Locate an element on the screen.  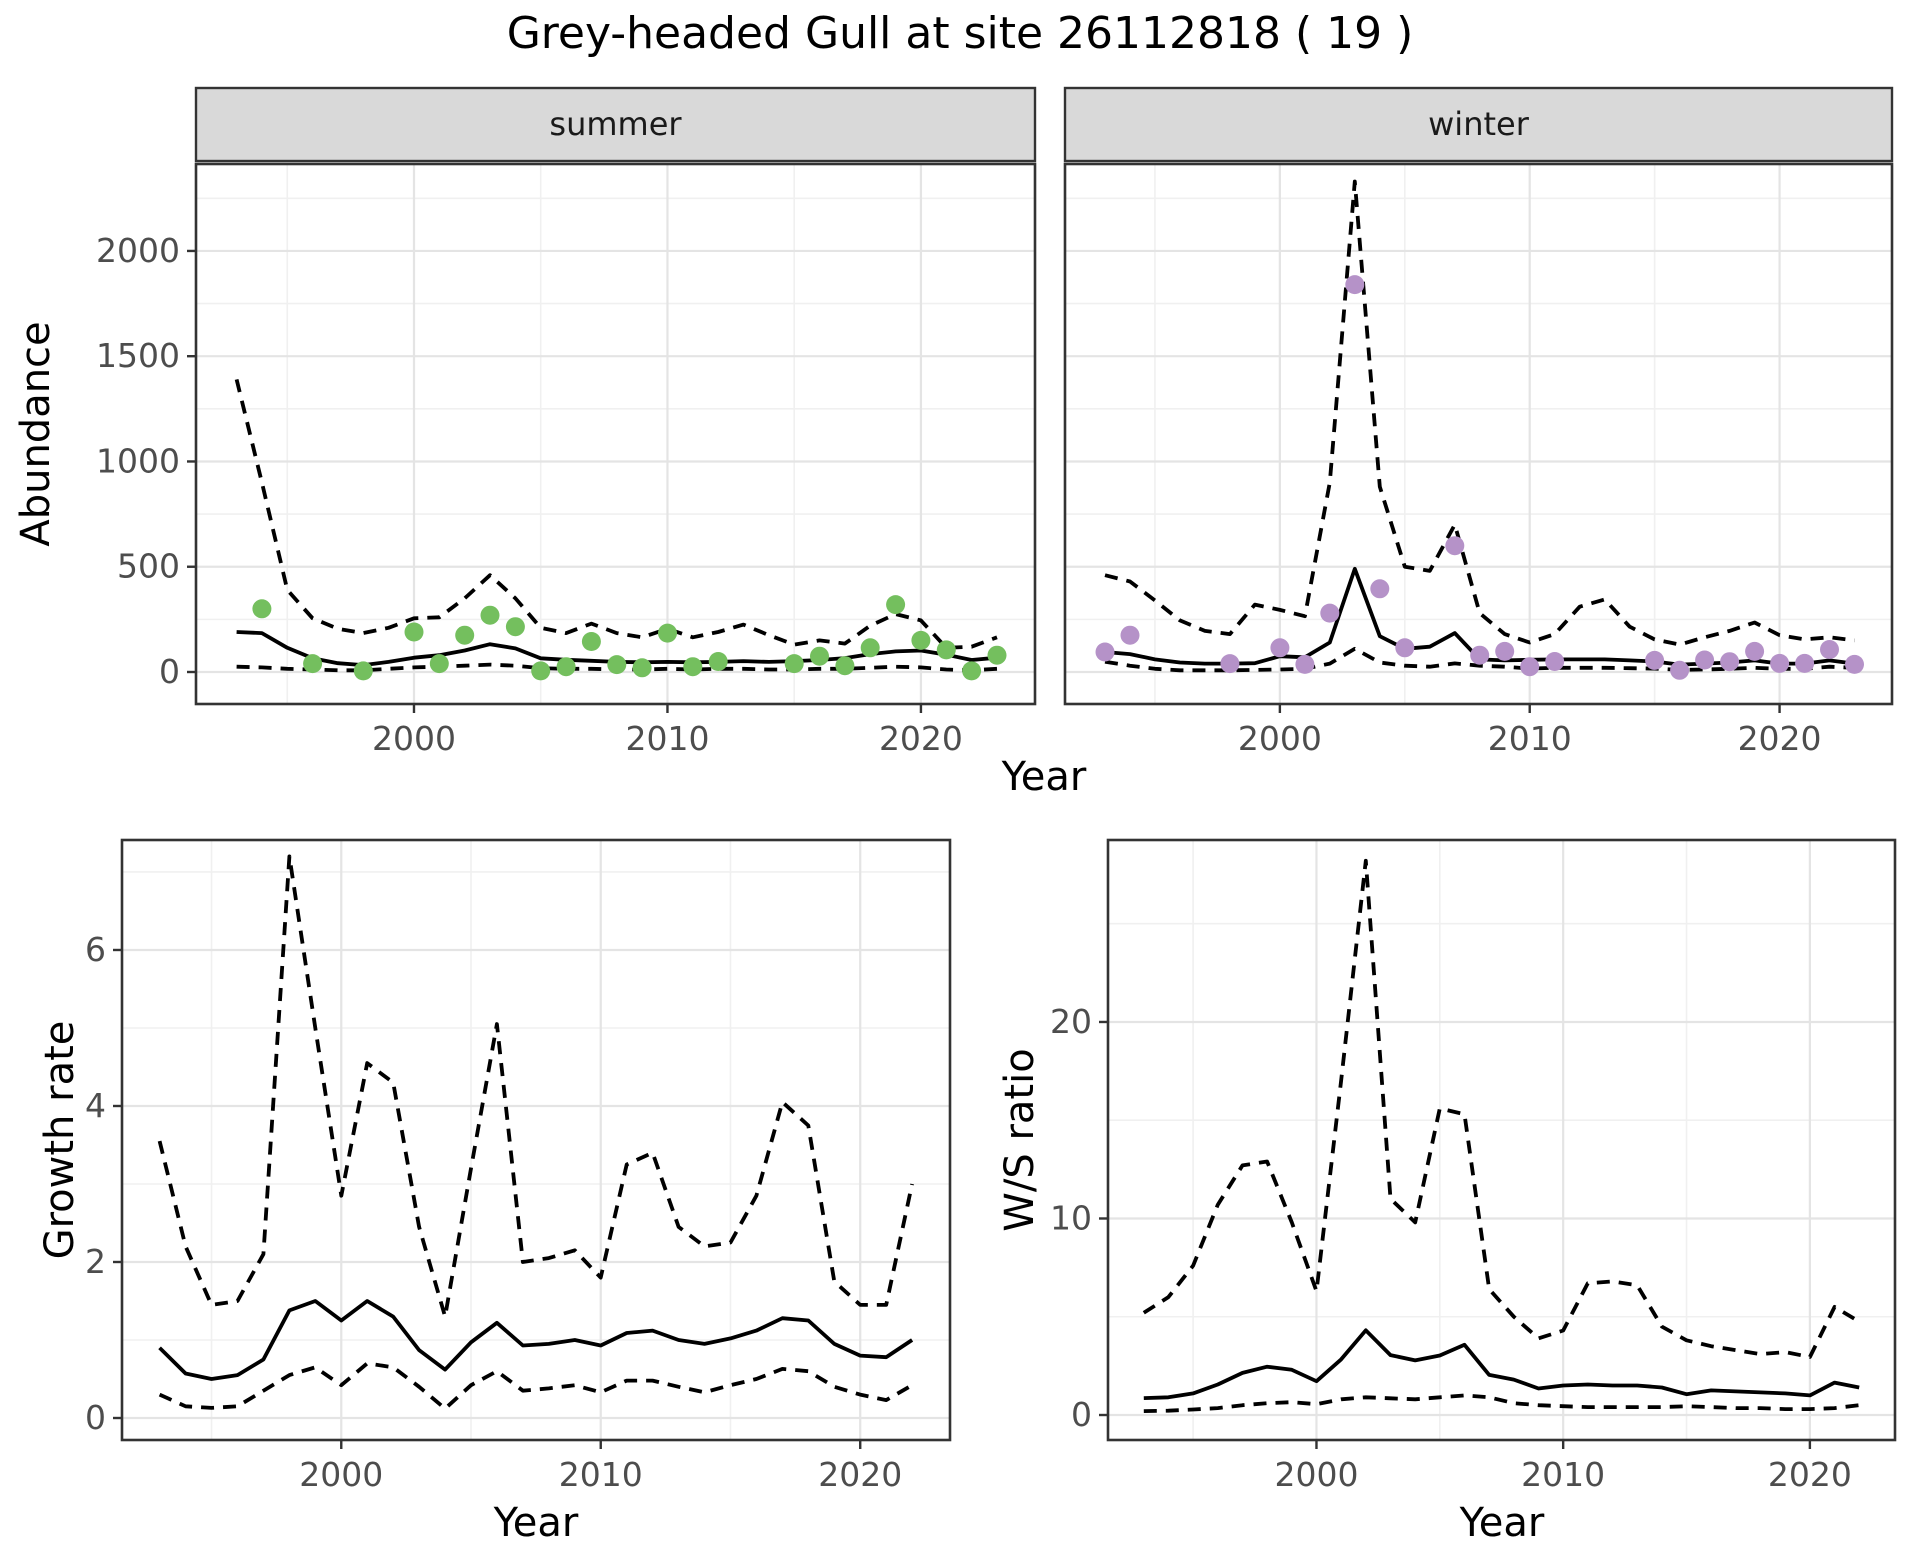
facet-strip-winter-label: winter is located at coordinates (1478, 124).